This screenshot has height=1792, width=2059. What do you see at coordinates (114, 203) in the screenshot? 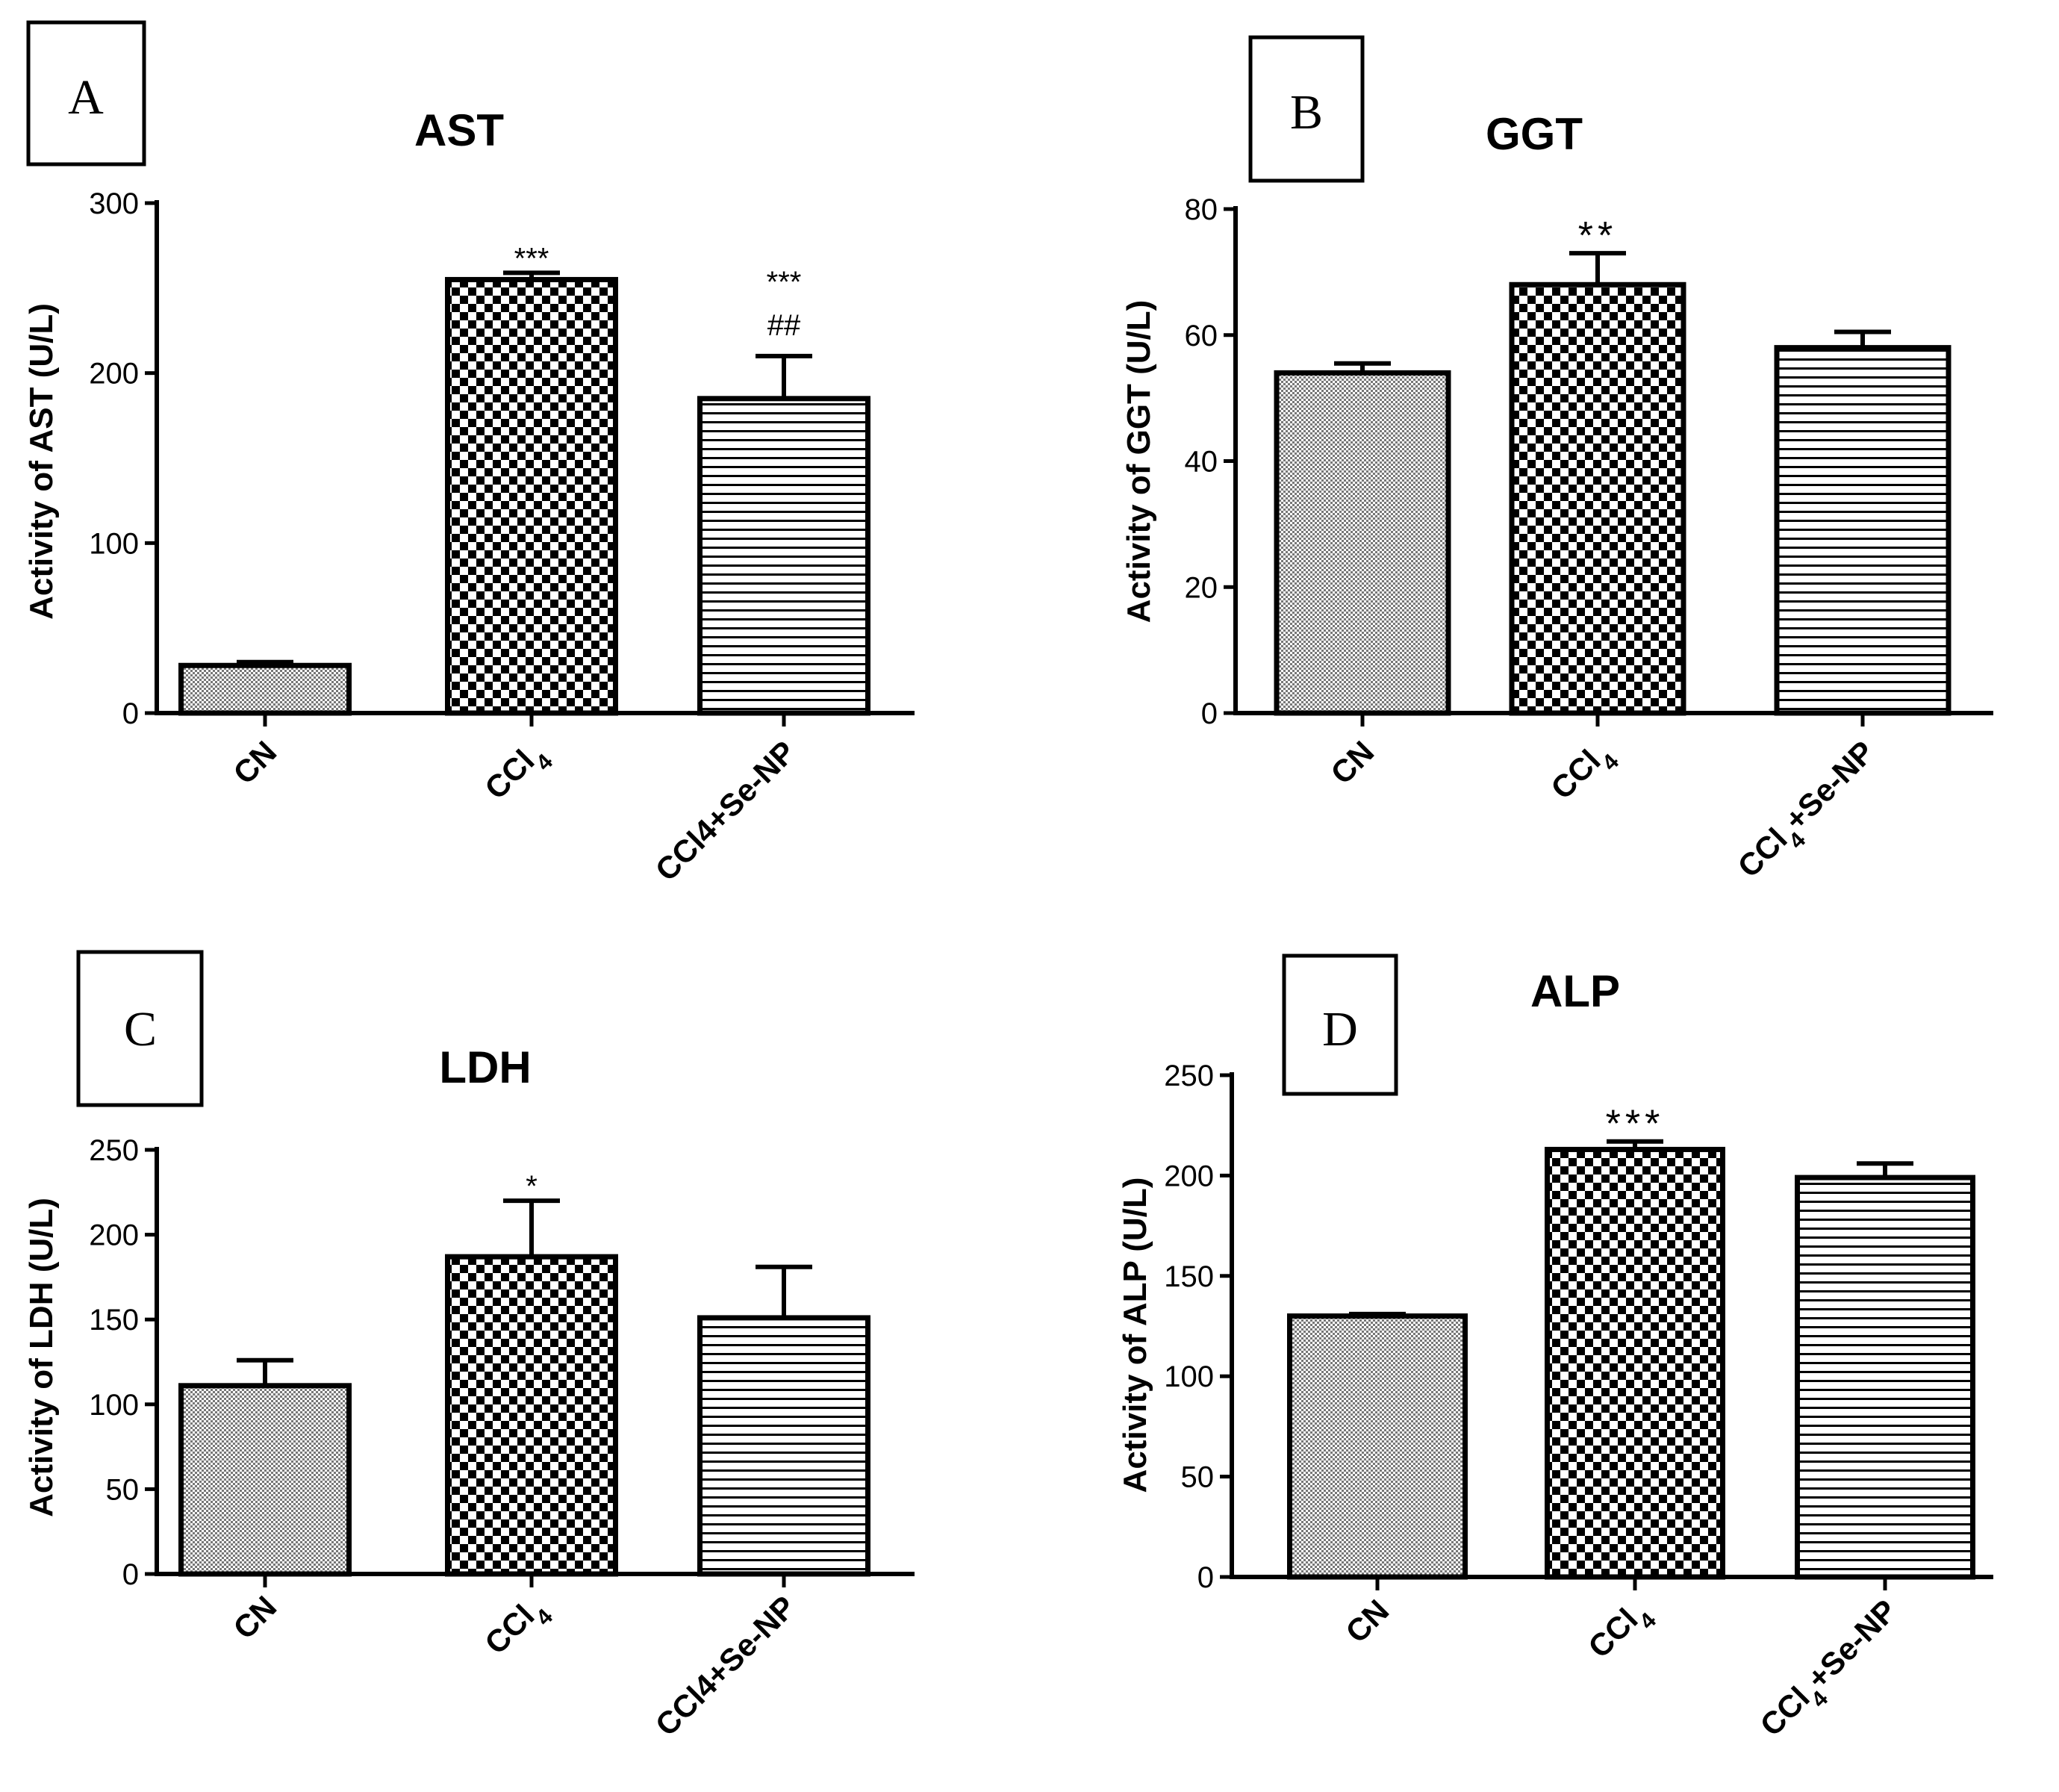
I see `y-tick-label: 300` at bounding box center [114, 203].